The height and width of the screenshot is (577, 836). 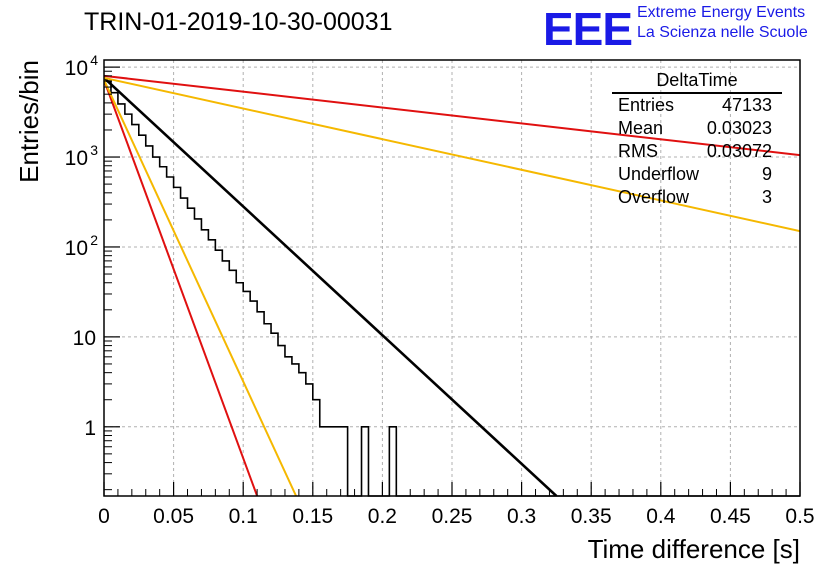 I want to click on stats-label: Mean, so click(x=641, y=128).